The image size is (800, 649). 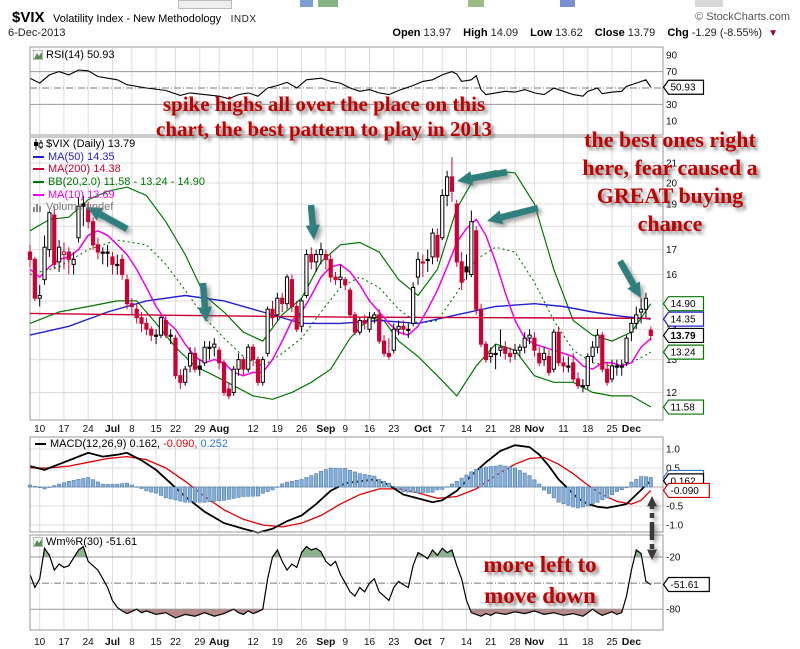 What do you see at coordinates (475, 33) in the screenshot?
I see `high-label: High` at bounding box center [475, 33].